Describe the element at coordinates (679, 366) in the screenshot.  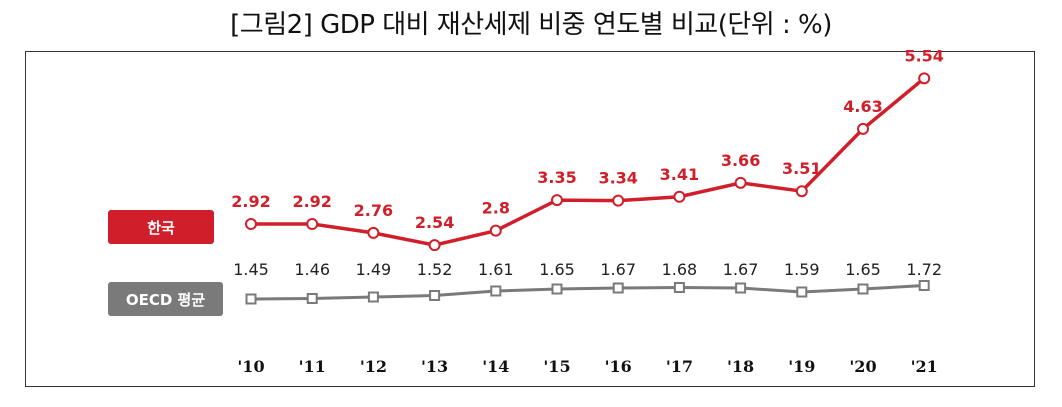
I see `x-tick-label: '17` at that location.